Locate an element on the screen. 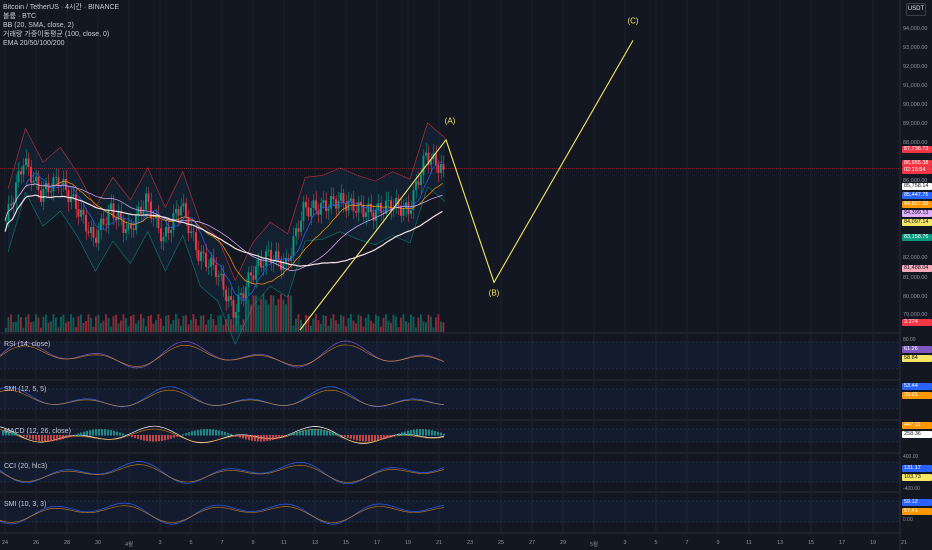 The image size is (932, 550). date-tick: 21 is located at coordinates (439, 543).